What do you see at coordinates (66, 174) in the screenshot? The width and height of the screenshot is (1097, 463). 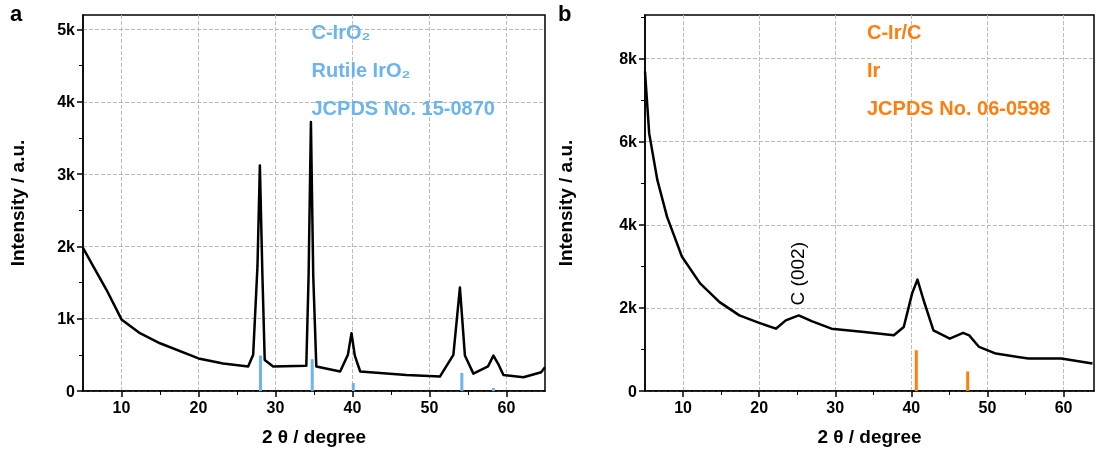 I see `y-tick-label: 3k` at bounding box center [66, 174].